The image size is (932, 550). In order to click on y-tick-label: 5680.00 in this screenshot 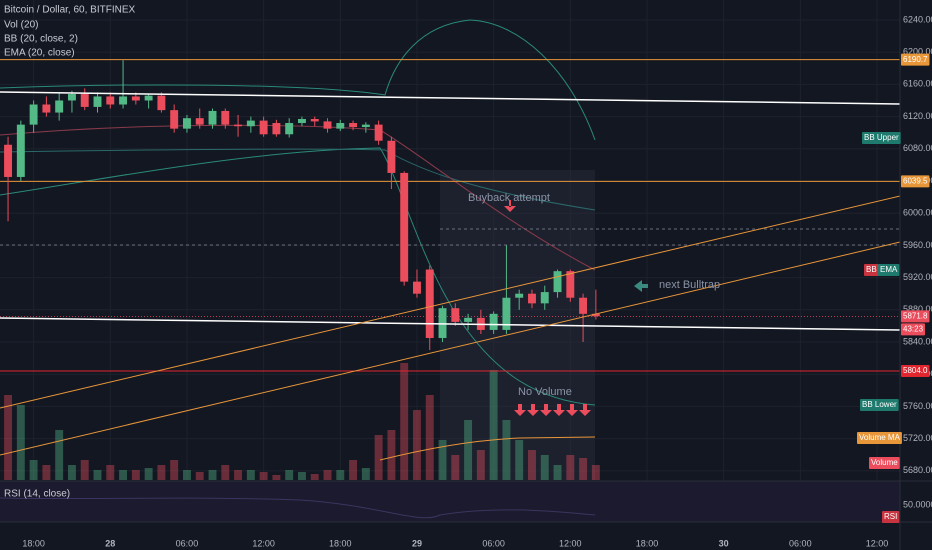, I will do `click(917, 470)`.